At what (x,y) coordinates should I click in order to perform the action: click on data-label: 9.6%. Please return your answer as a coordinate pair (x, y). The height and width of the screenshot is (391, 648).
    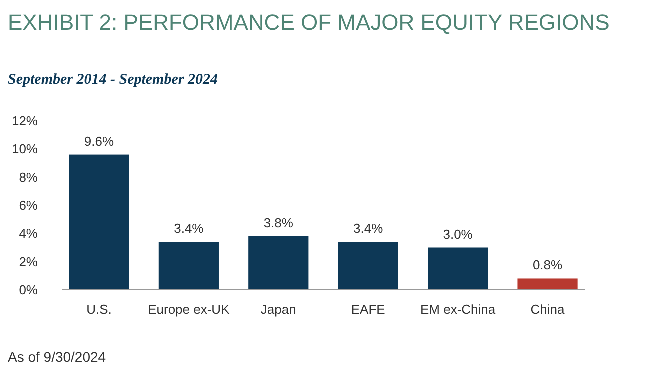
    Looking at the image, I should click on (99, 141).